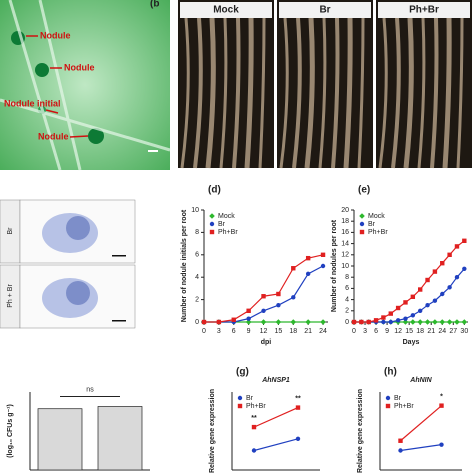  I want to click on x-tick-label: 12, so click(264, 331).